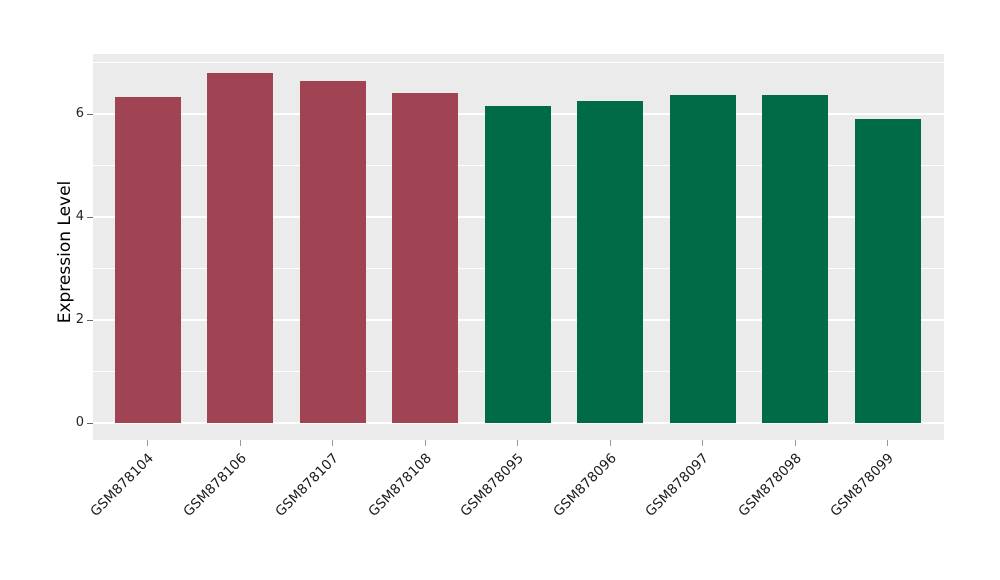  What do you see at coordinates (610, 261) in the screenshot?
I see `bar-GSM878096` at bounding box center [610, 261].